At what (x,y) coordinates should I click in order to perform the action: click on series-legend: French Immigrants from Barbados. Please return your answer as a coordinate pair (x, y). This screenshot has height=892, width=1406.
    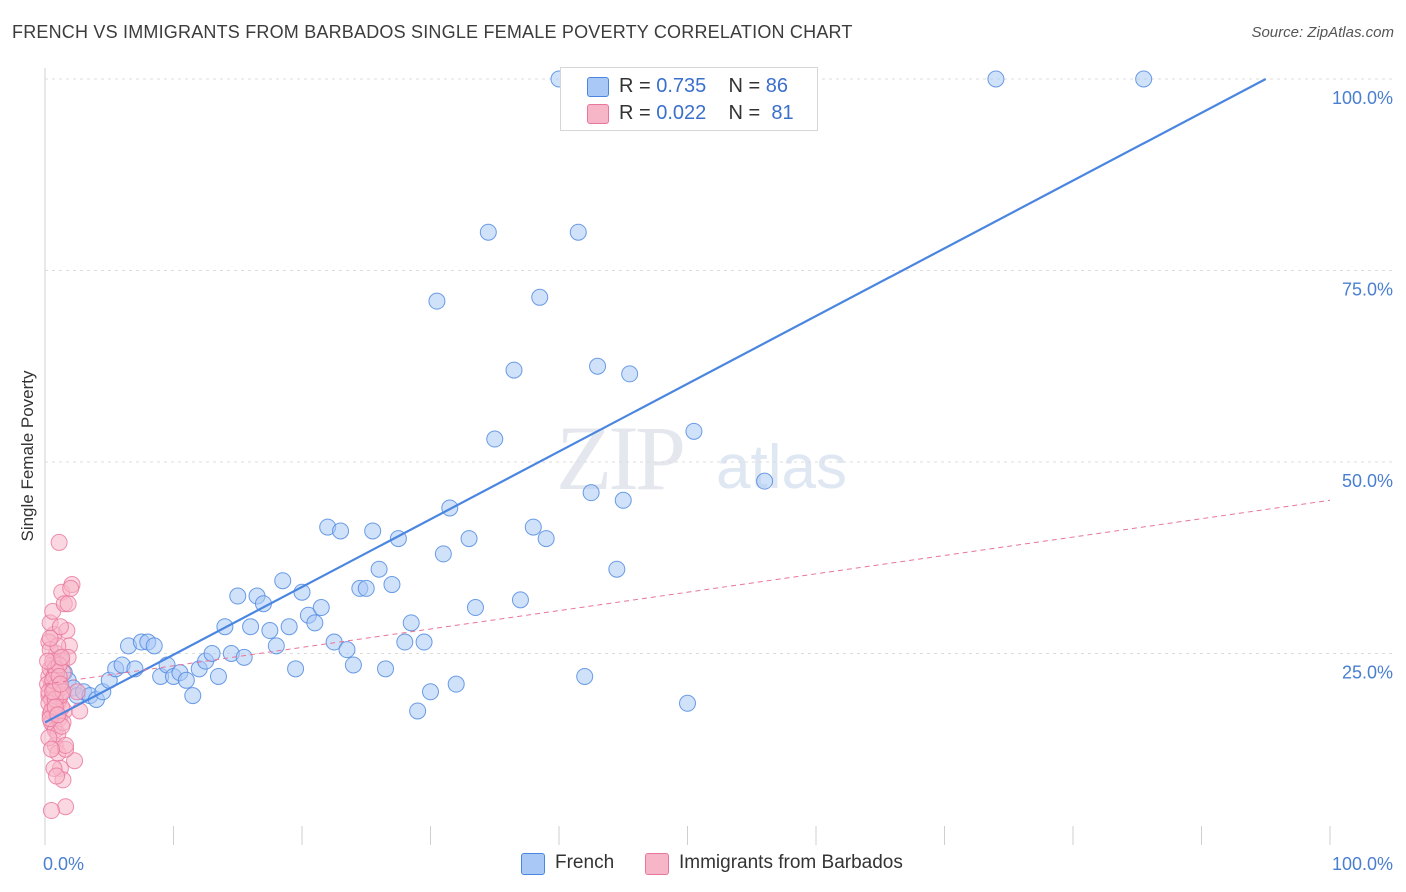
    Looking at the image, I should click on (703, 865).